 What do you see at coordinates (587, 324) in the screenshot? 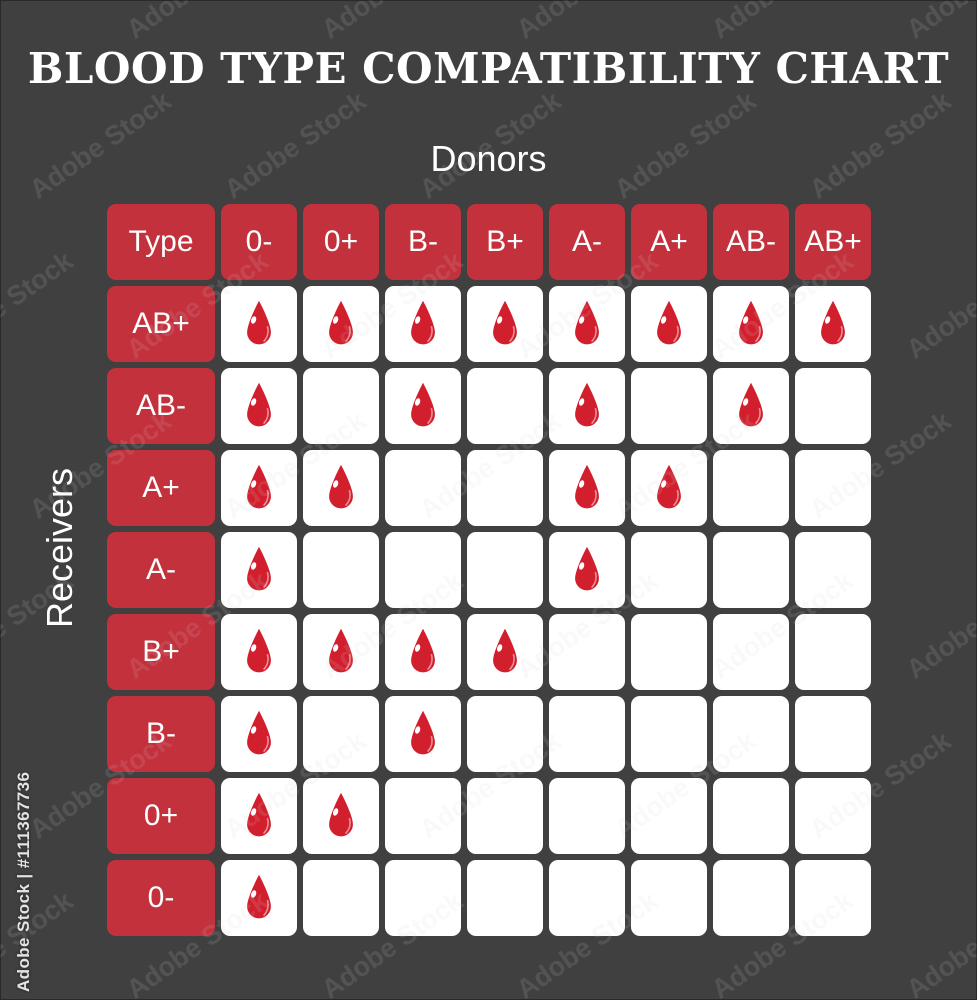
I see `cell-AB+-A-` at bounding box center [587, 324].